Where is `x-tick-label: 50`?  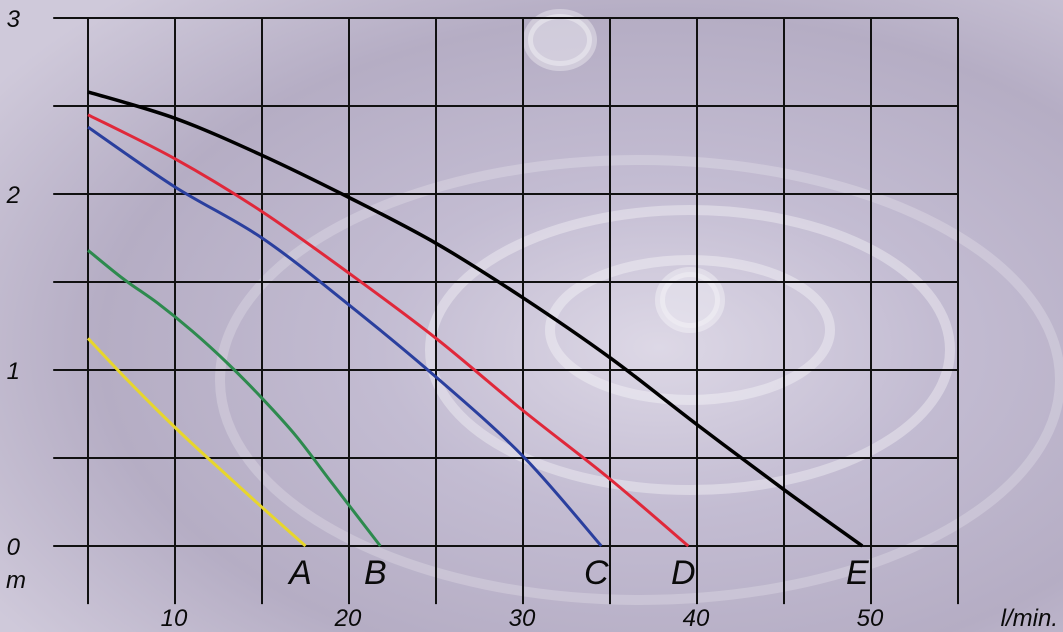
x-tick-label: 50 is located at coordinates (870, 618).